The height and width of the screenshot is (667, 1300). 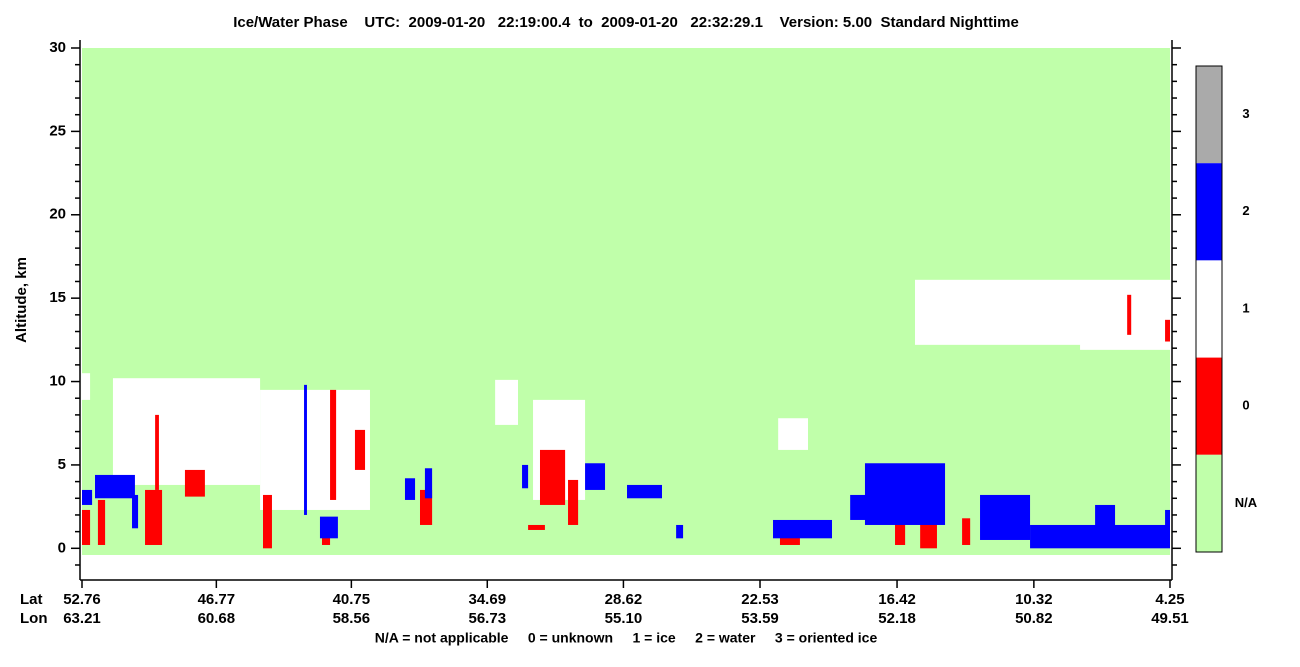 What do you see at coordinates (624, 599) in the screenshot?
I see `lat-tick-label: 28.62` at bounding box center [624, 599].